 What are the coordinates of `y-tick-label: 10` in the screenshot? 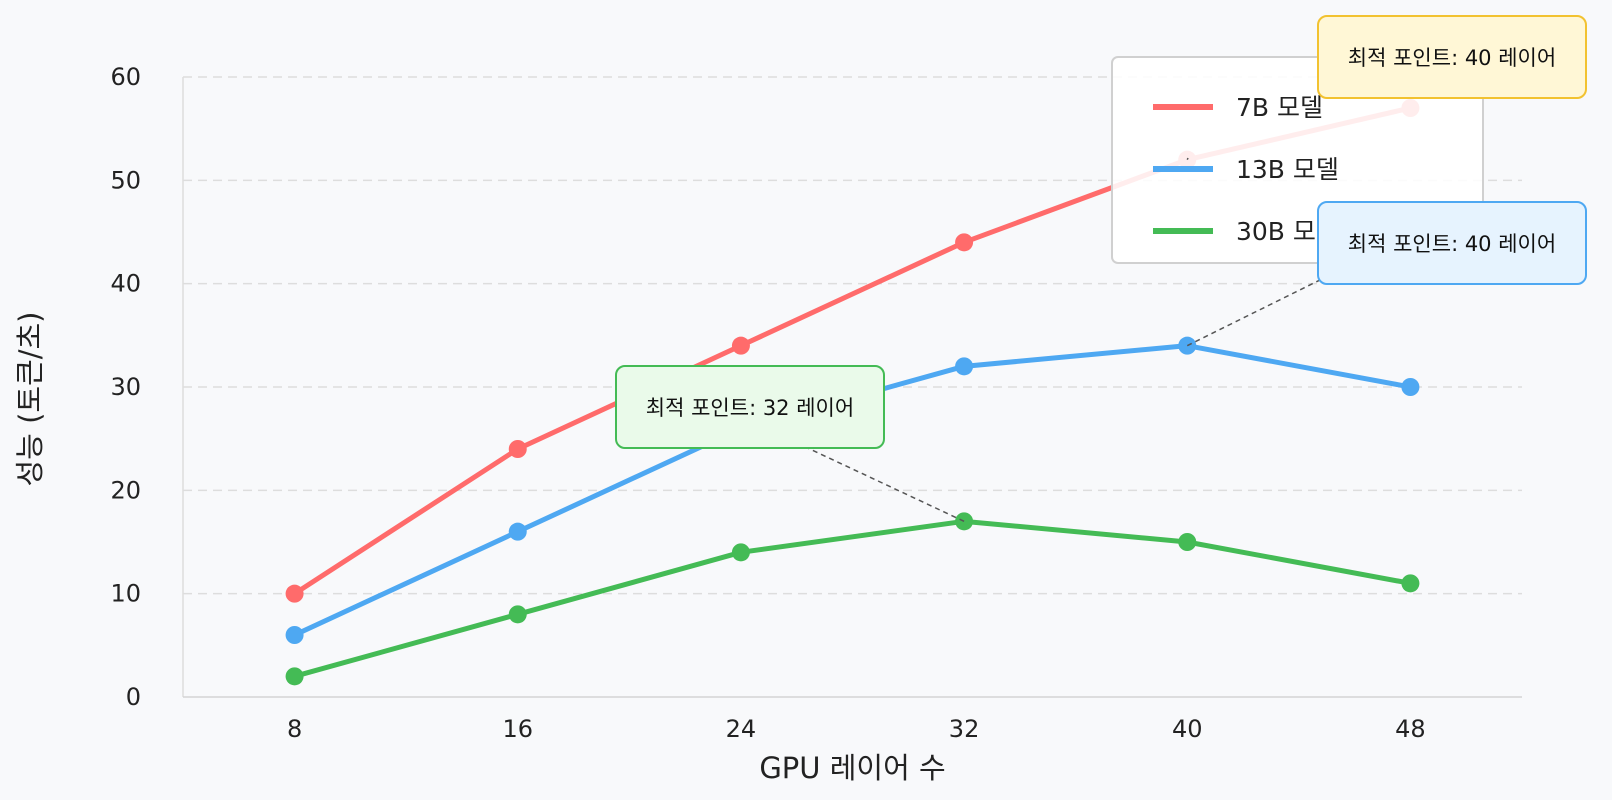 It's located at (125, 594).